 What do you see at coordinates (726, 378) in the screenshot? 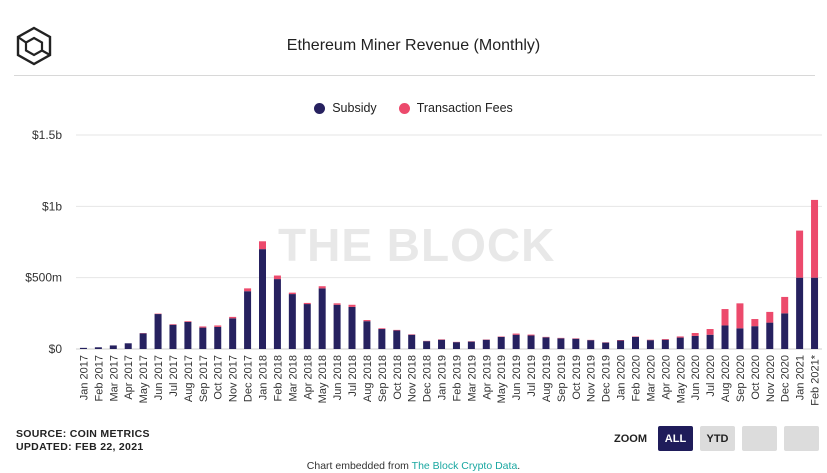
I see `x-tick-label: Aug 2020` at bounding box center [726, 378].